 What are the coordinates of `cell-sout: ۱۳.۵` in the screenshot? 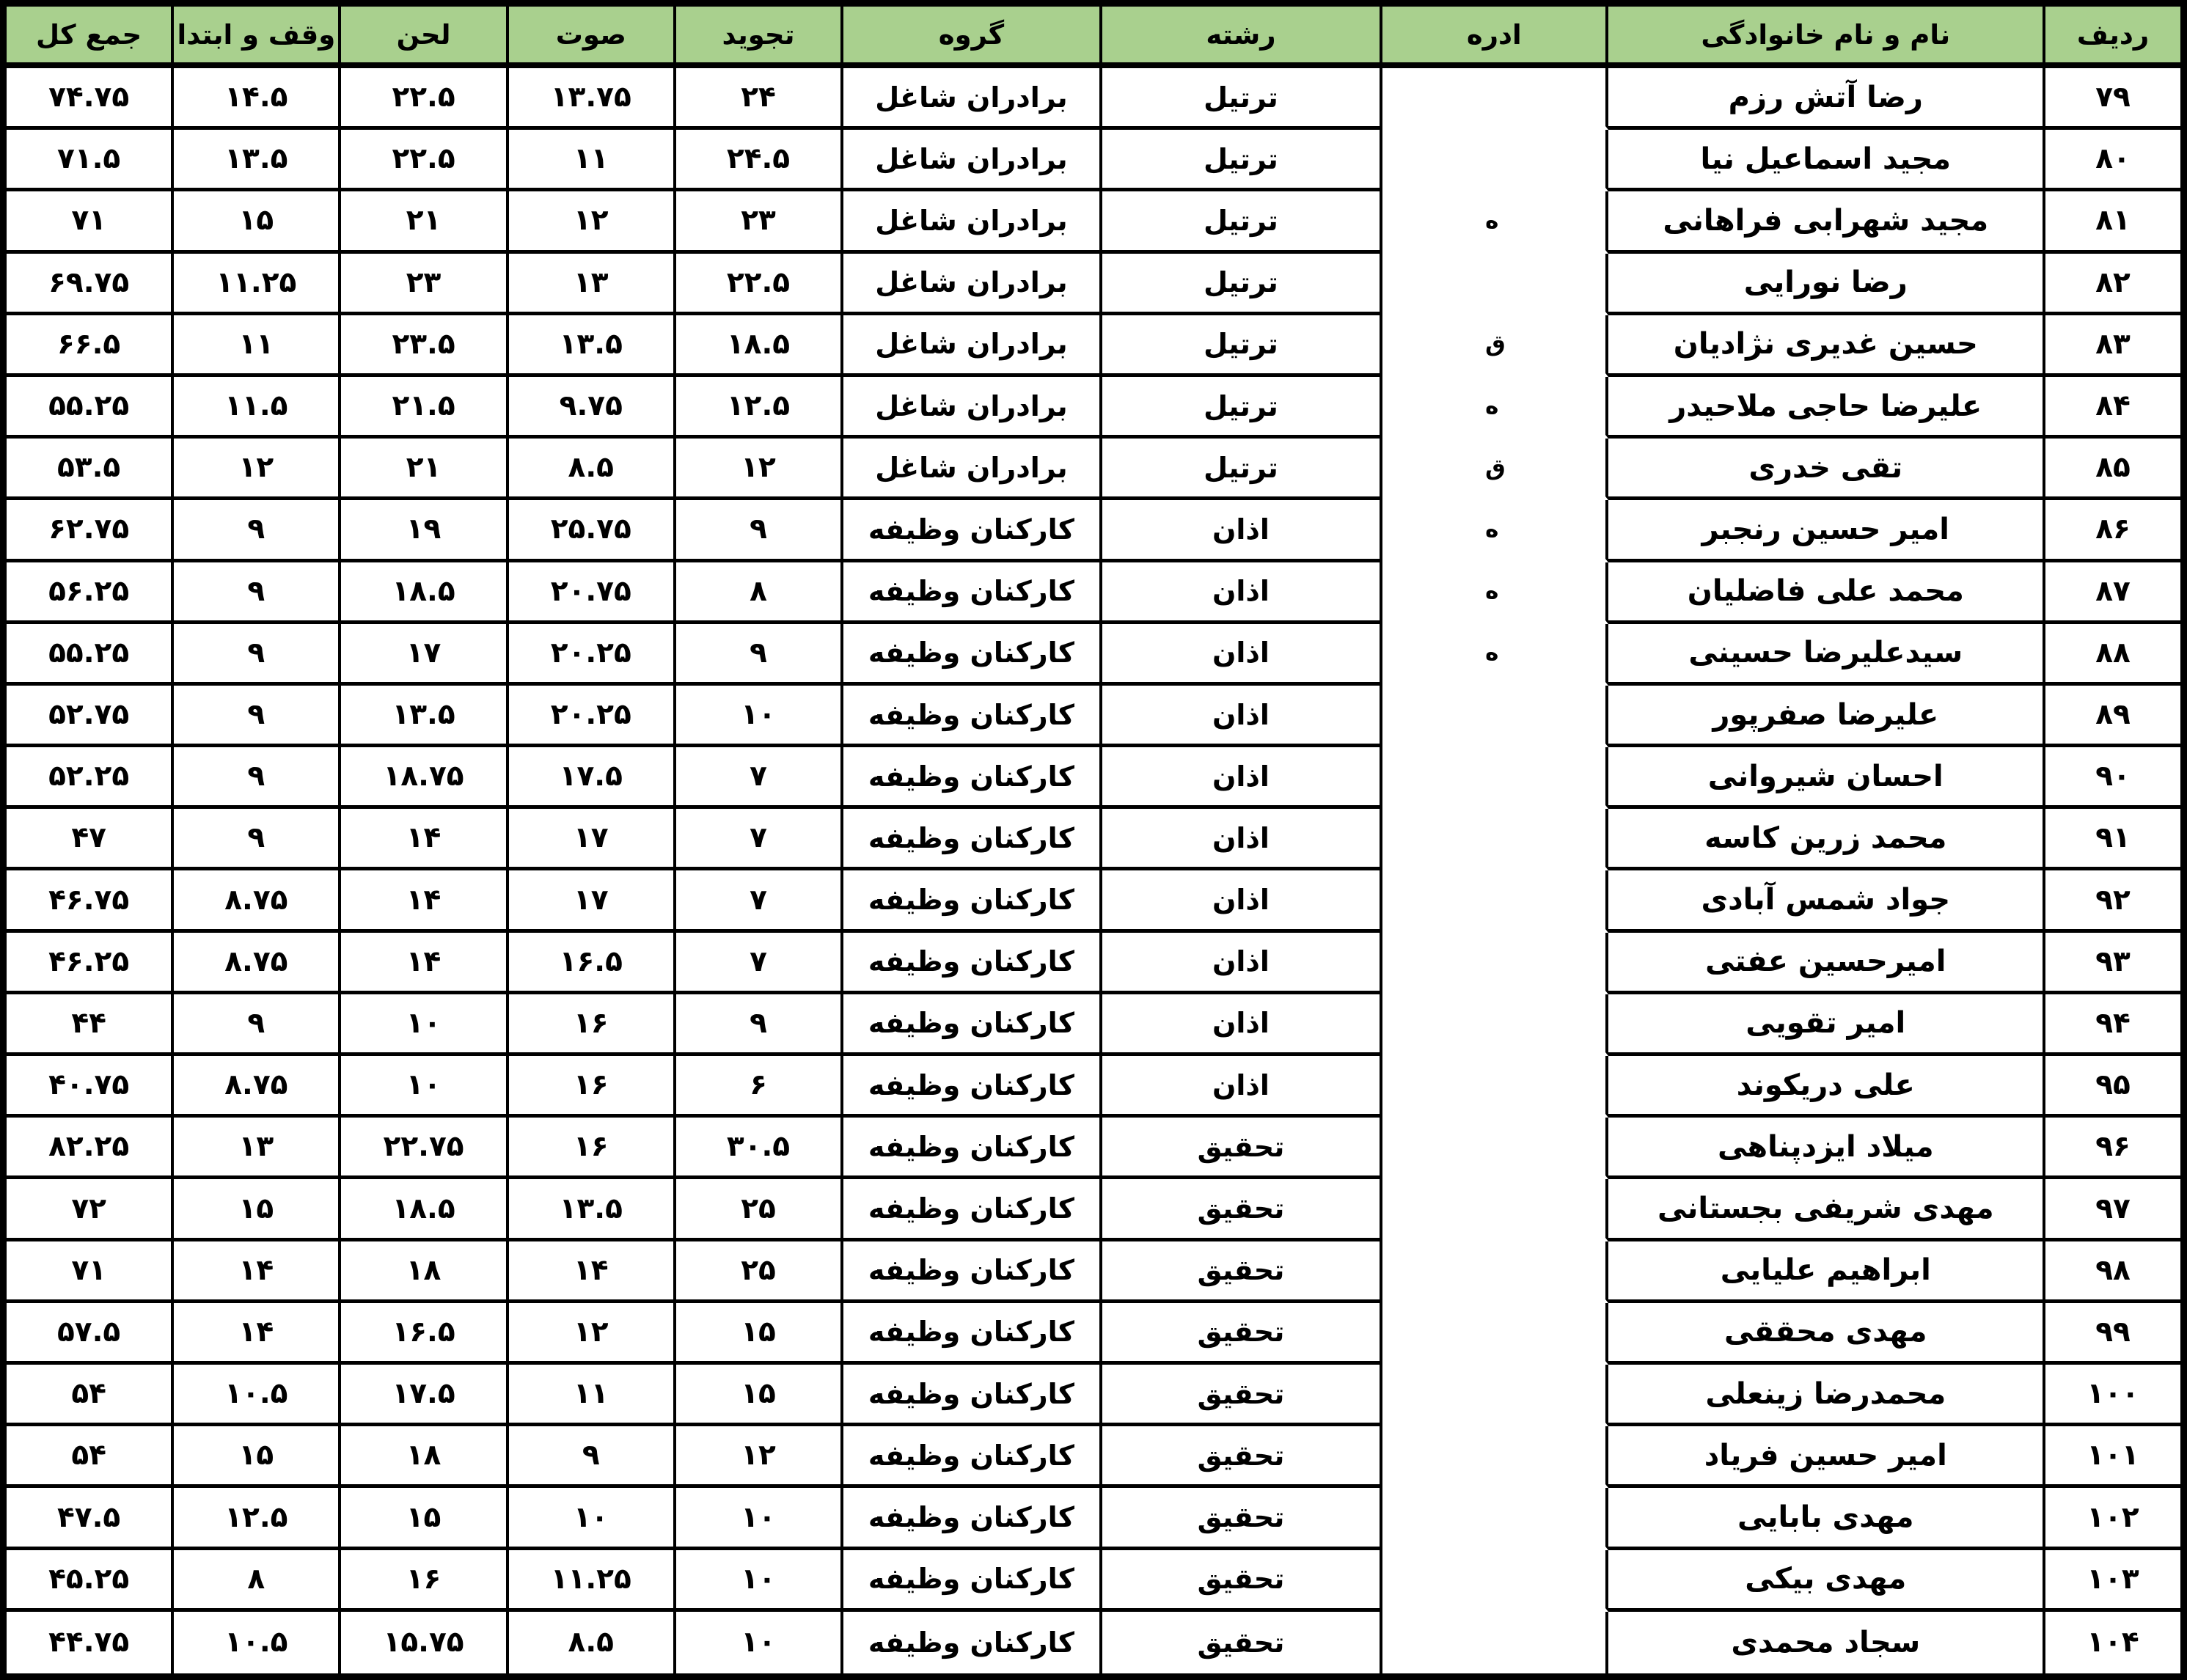 It's located at (592, 346).